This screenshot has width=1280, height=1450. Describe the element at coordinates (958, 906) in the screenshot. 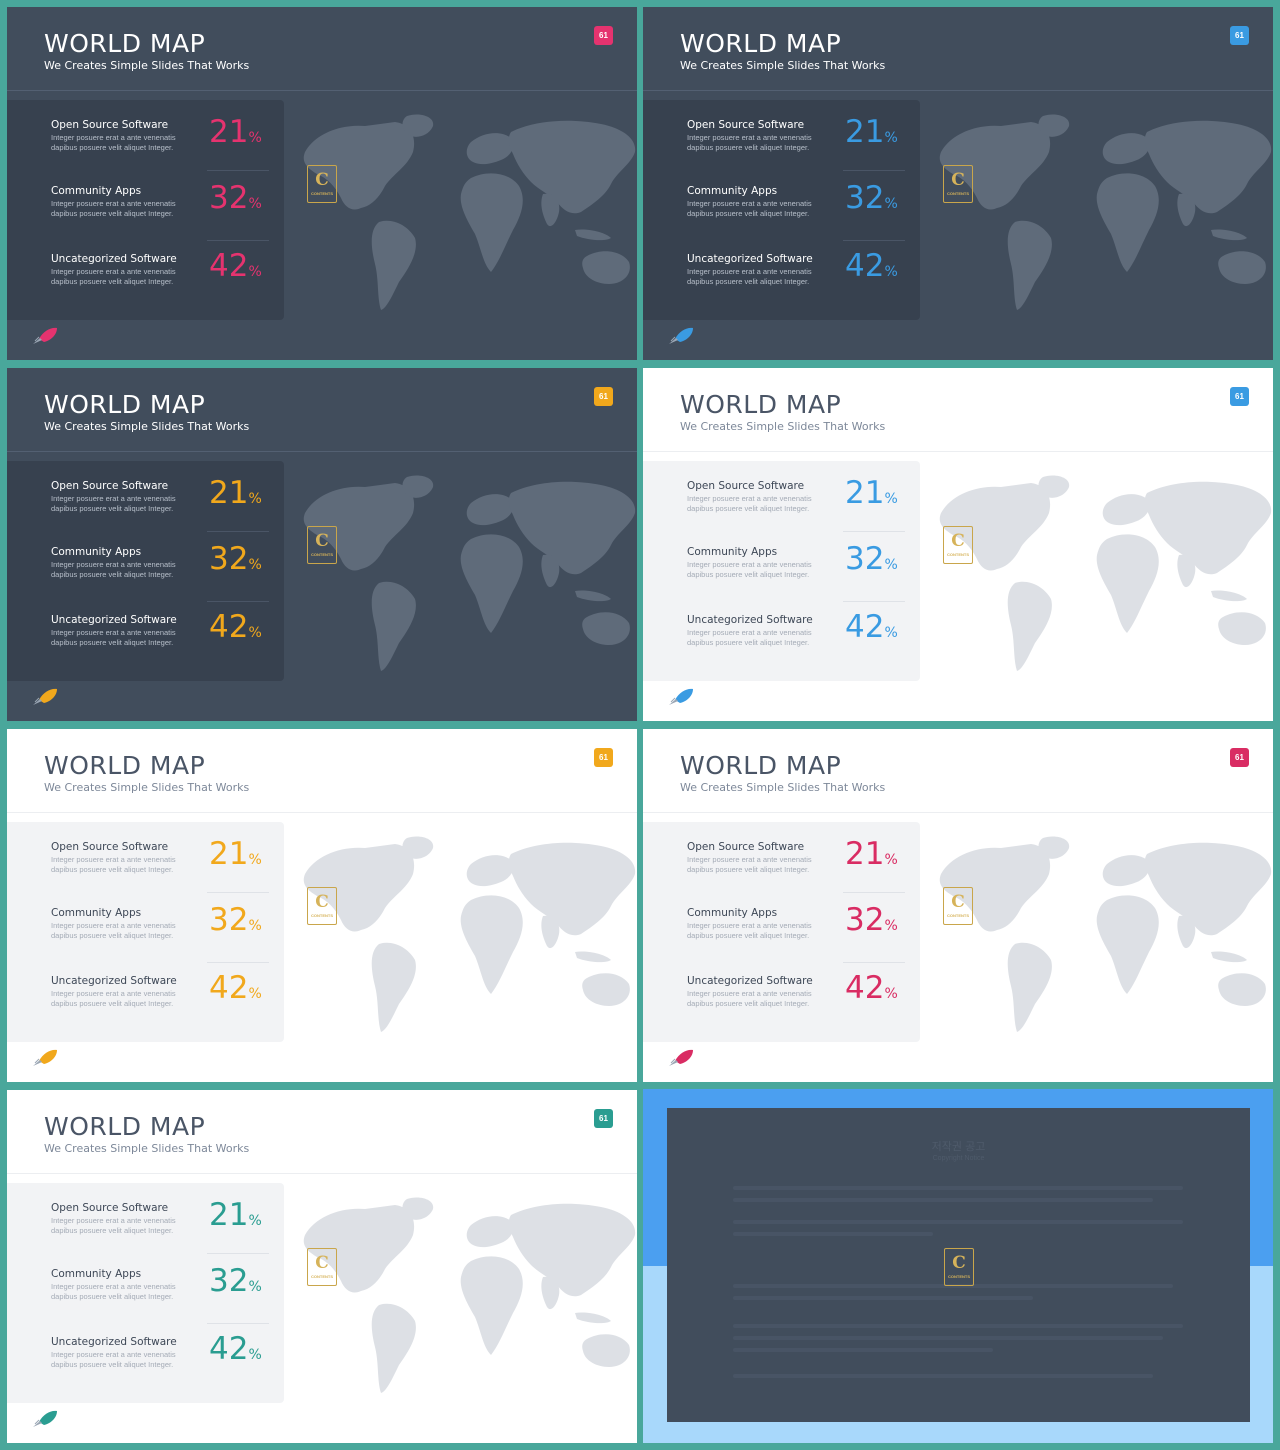

I see `watermark-logo: C CONTENTS` at that location.